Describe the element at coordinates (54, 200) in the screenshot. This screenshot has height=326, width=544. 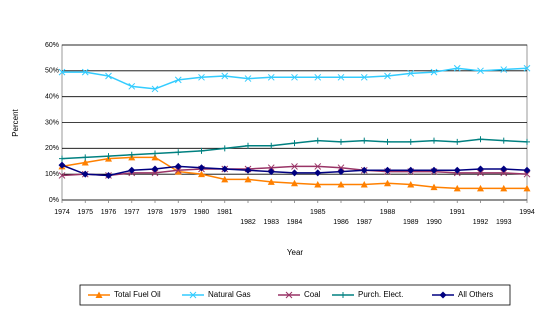
I see `y-tick-label: 0%` at that location.